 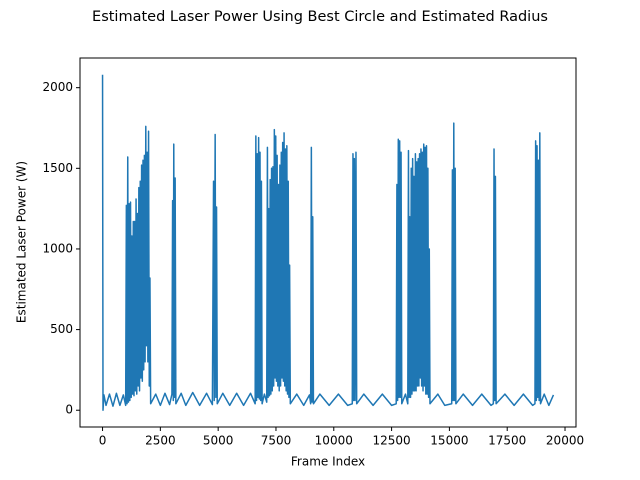 What do you see at coordinates (565, 441) in the screenshot?
I see `x-tick-label: 20000` at bounding box center [565, 441].